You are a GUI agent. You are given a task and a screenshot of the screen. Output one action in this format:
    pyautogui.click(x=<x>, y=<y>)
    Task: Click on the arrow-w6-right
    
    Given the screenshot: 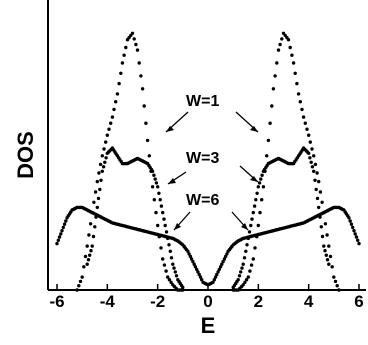 What is the action you would take?
    pyautogui.click(x=240, y=221)
    